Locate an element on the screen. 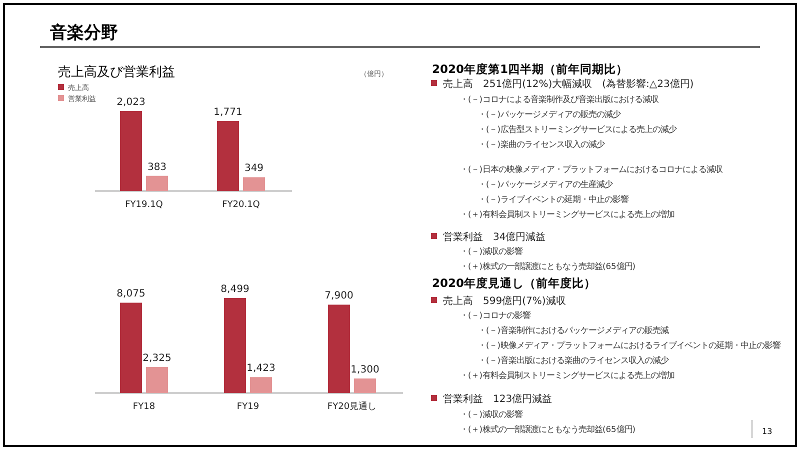 The width and height of the screenshot is (800, 450). text: ・(－)パッケージメディアの生産減少 is located at coordinates (545, 184).